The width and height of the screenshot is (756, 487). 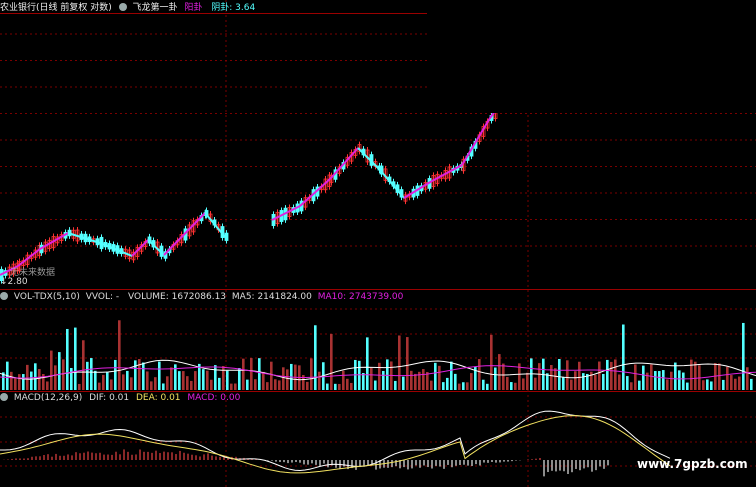 I want to click on macd-dea-line, so click(x=335, y=444).